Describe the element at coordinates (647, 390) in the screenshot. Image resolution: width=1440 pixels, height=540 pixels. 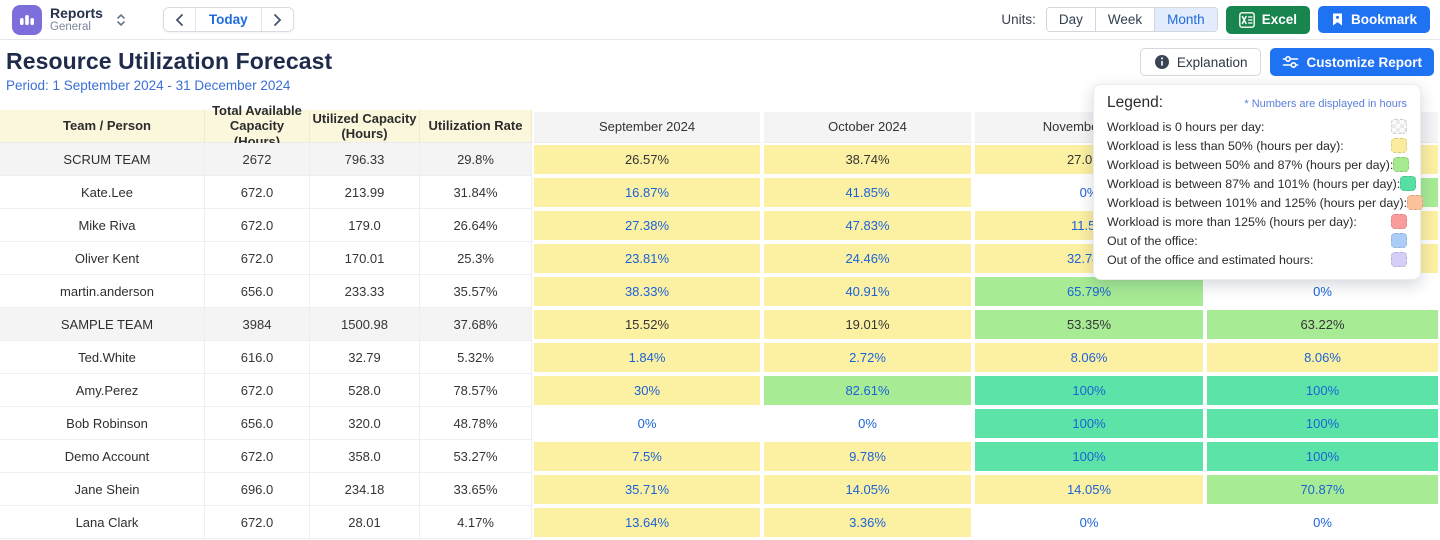
I see `month-value-cell: 30%` at that location.